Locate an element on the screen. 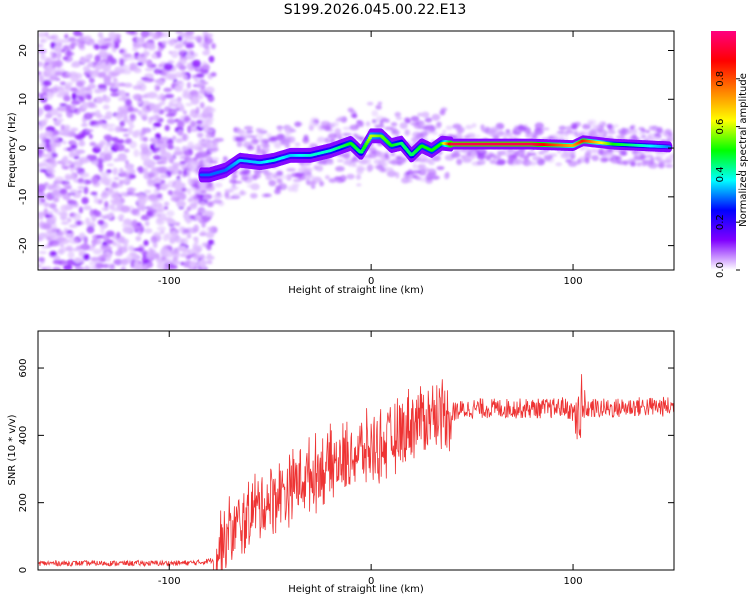  colorbar-tick-label: 0.6 is located at coordinates (720, 127).